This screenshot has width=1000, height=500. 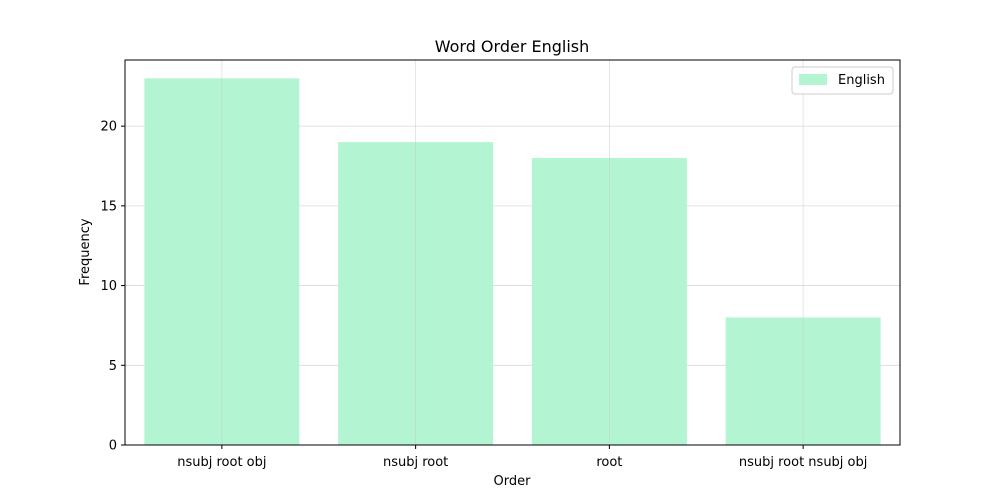 What do you see at coordinates (221, 462) in the screenshot?
I see `x-tick-label: nsubj root obj` at bounding box center [221, 462].